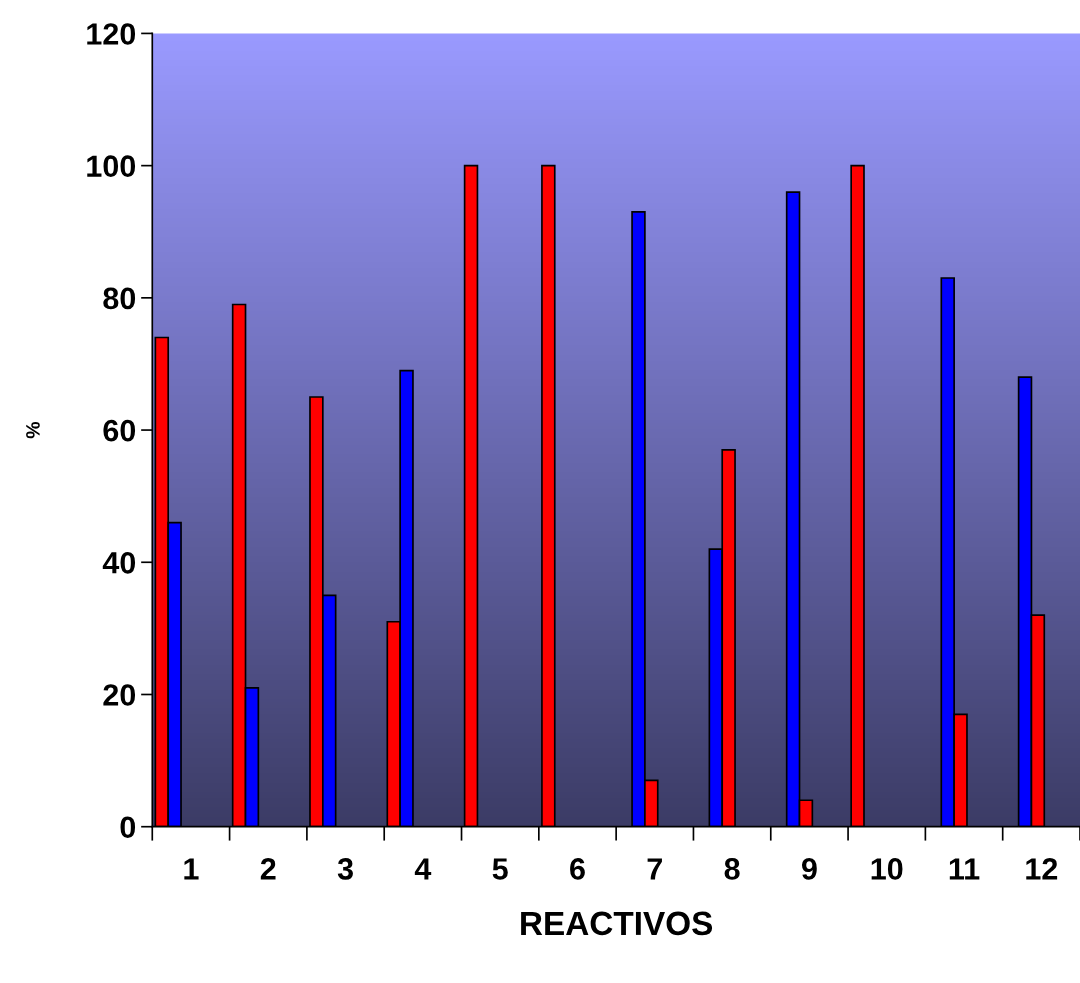 This screenshot has height=983, width=1080. What do you see at coordinates (577, 869) in the screenshot?
I see `x-tick-label: 6` at bounding box center [577, 869].